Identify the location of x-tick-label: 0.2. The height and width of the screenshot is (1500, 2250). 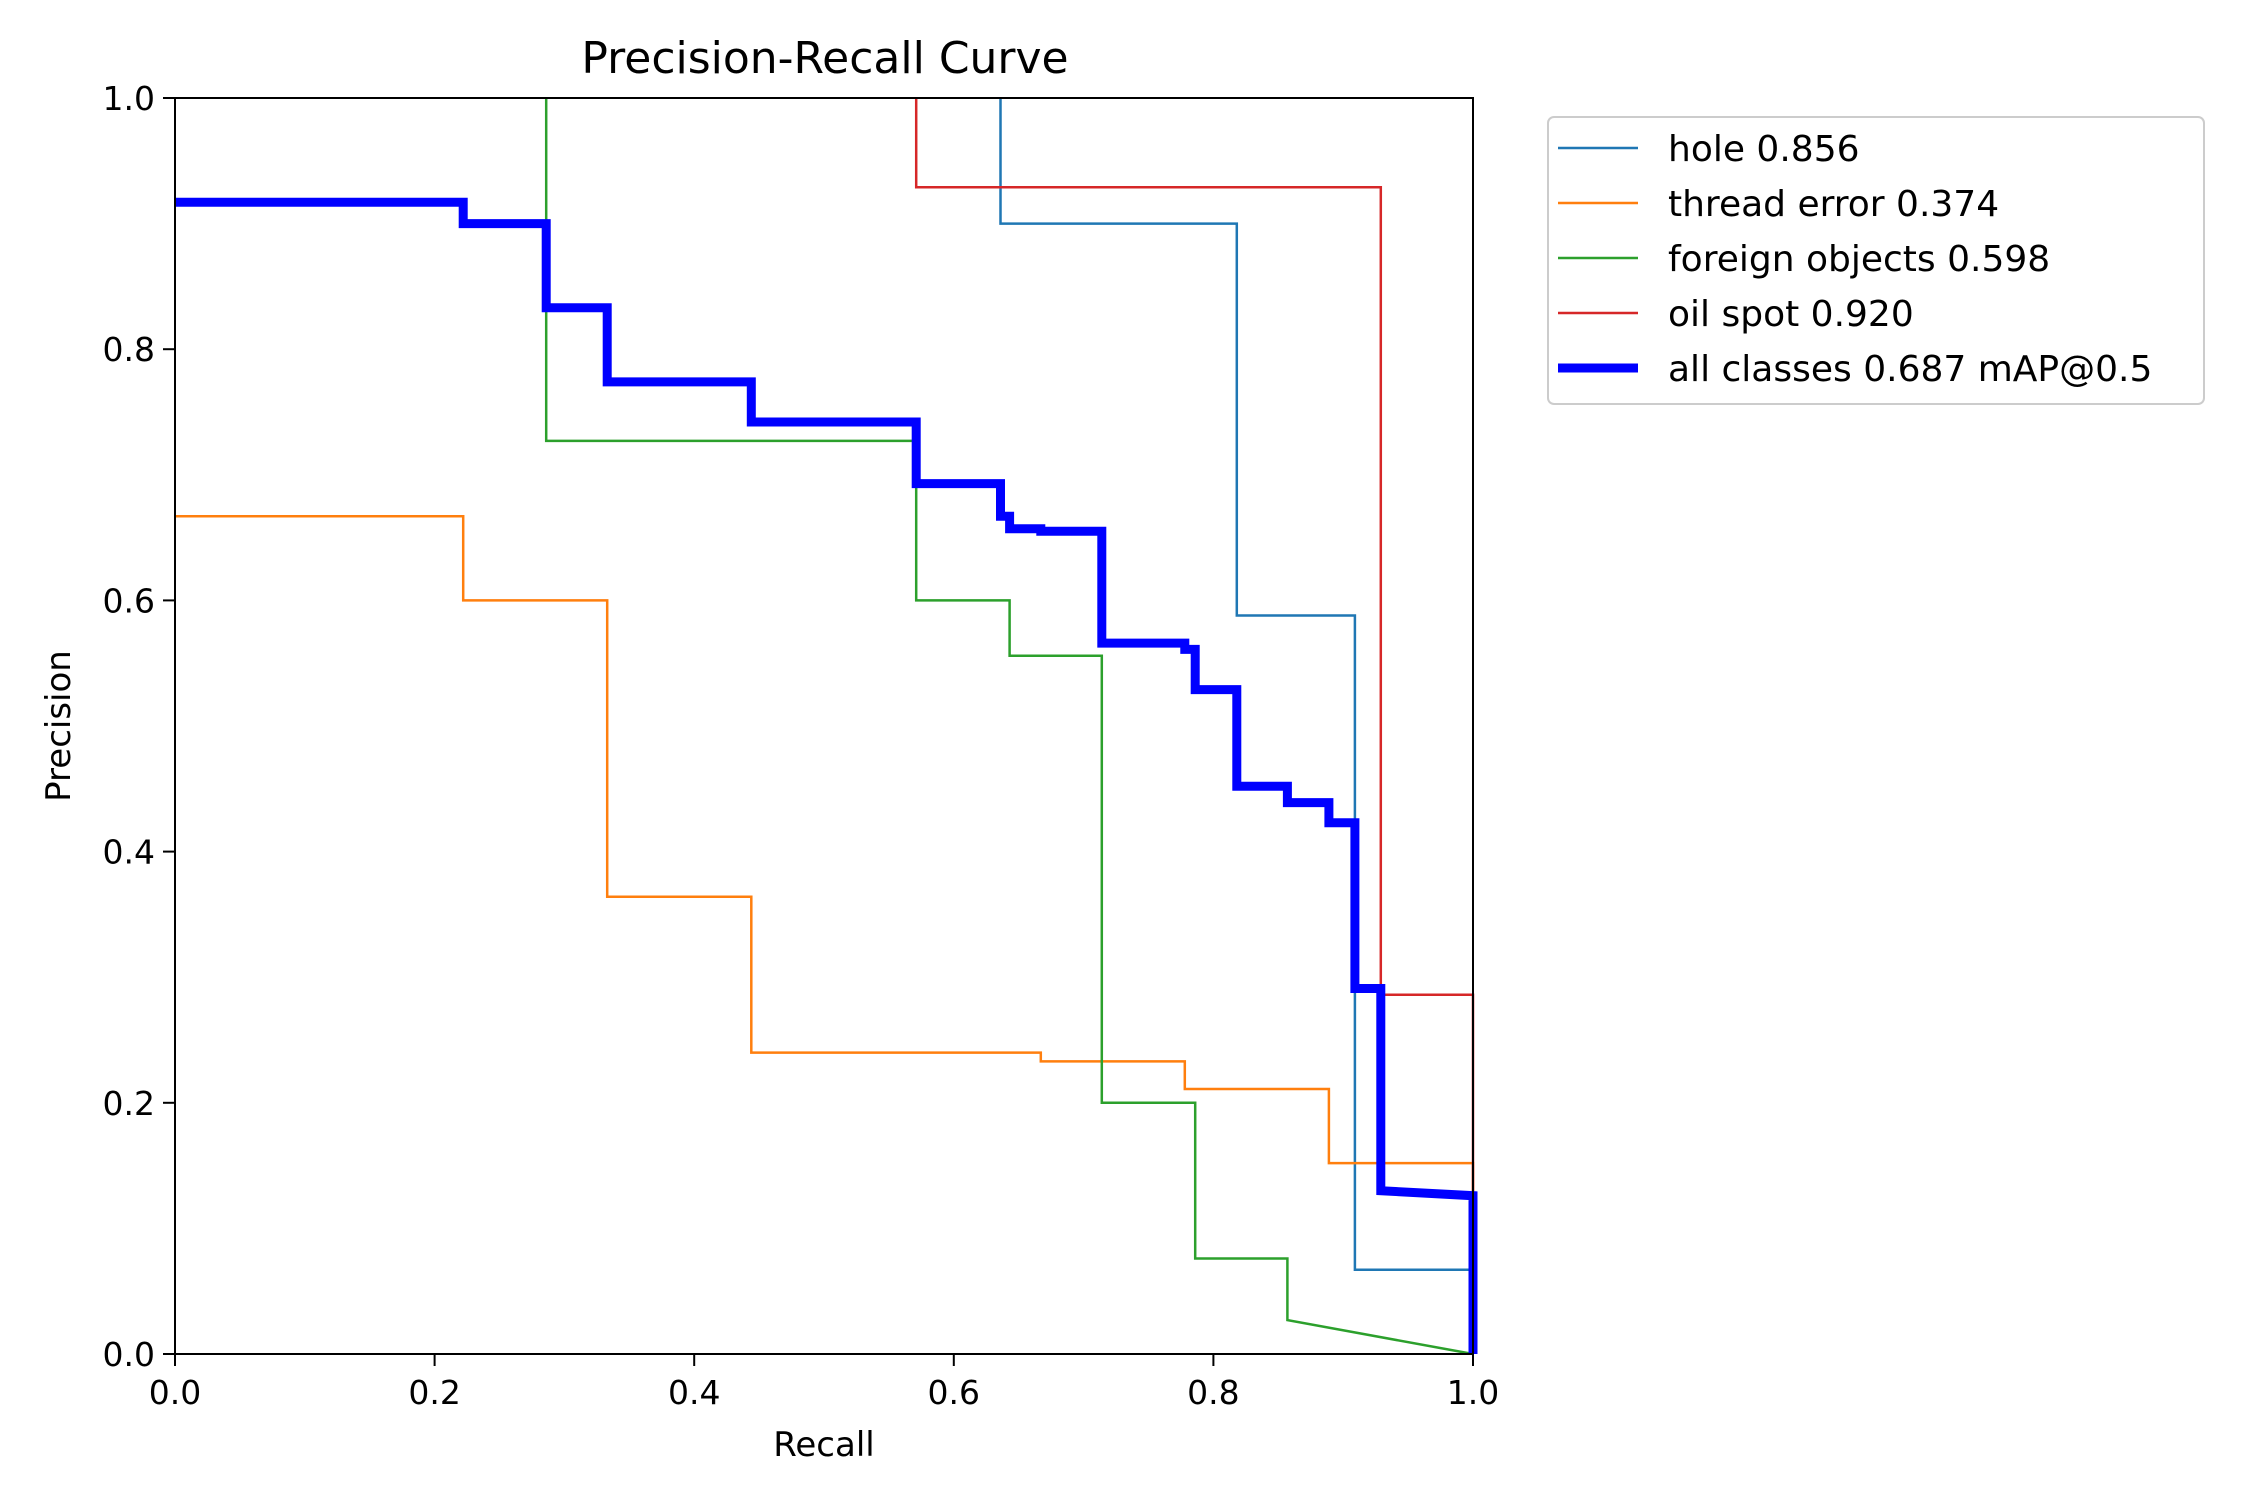
(434, 1392).